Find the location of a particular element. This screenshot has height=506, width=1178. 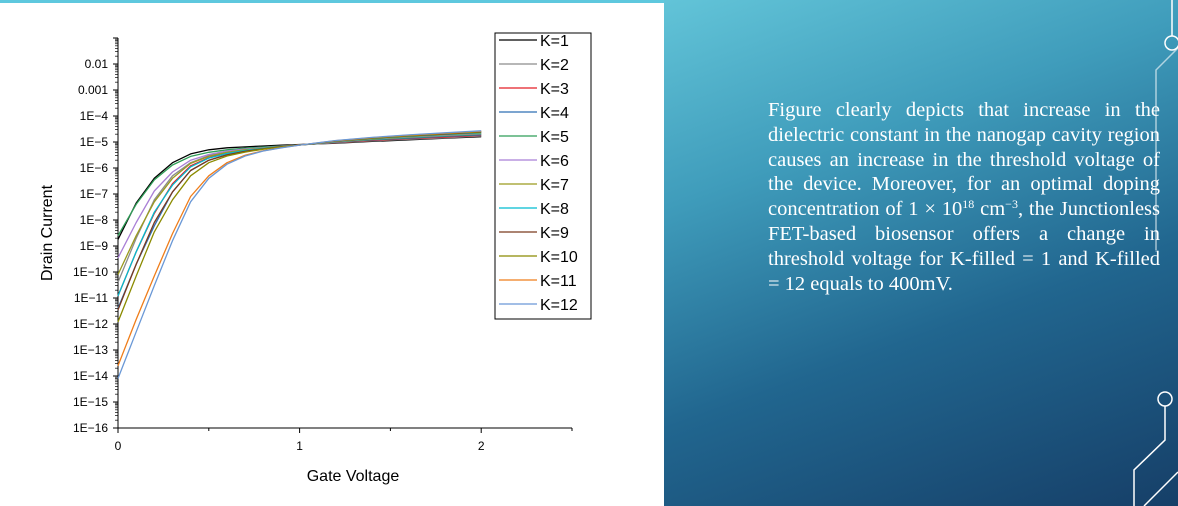

series-line-k8 is located at coordinates (299, 214).